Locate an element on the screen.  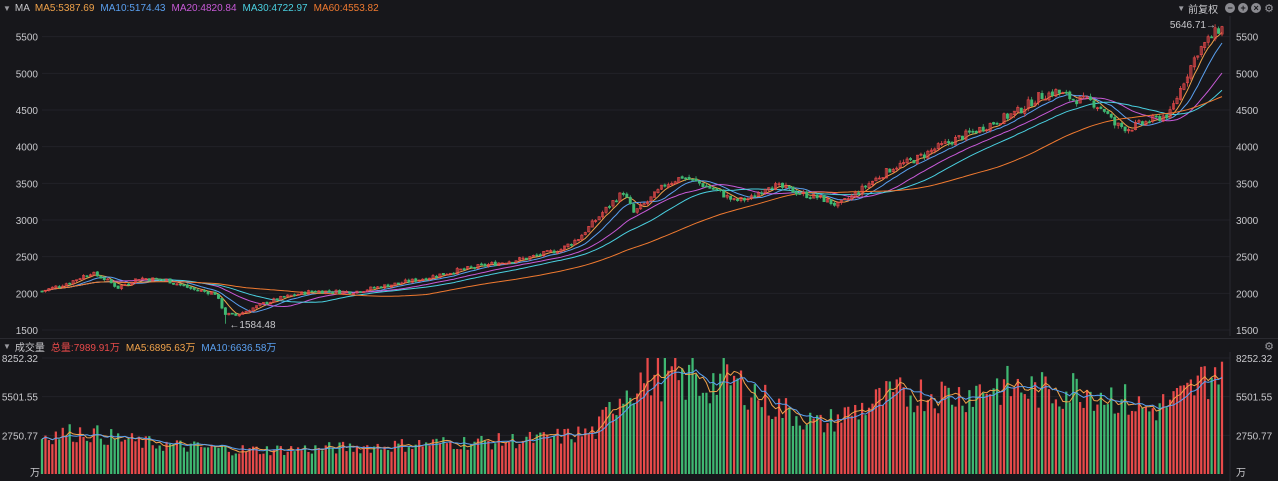
zoom-in-icon: + is located at coordinates (1243, 8).